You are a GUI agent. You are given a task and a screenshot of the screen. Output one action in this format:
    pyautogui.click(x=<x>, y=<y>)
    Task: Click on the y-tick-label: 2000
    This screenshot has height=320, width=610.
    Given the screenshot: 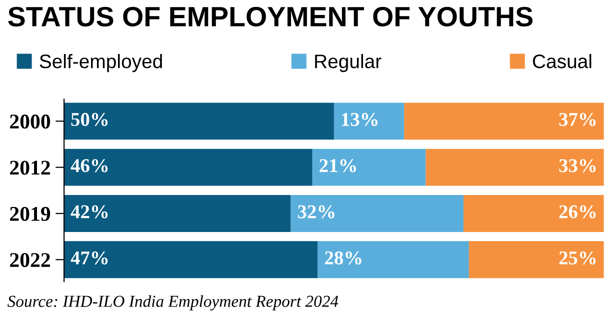 What is the action you would take?
    pyautogui.click(x=30, y=121)
    